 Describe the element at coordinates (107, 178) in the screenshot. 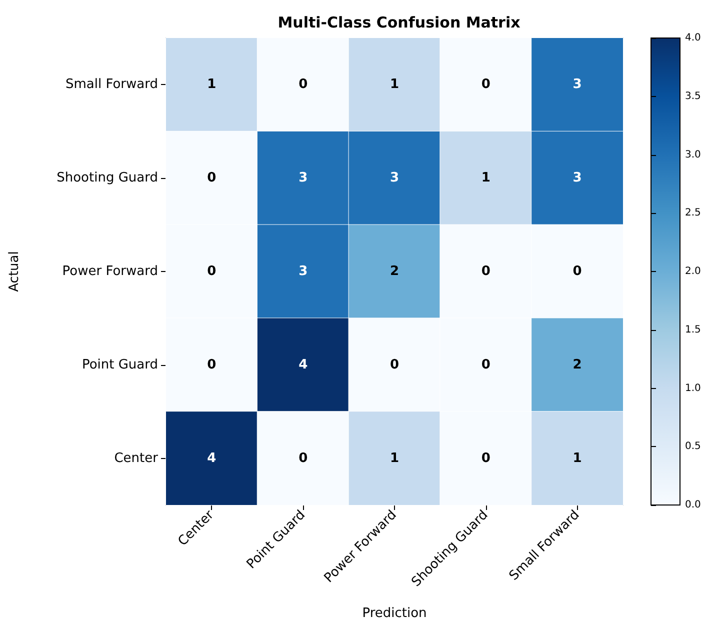

I see `y-tick-label: Shooting Guard` at that location.